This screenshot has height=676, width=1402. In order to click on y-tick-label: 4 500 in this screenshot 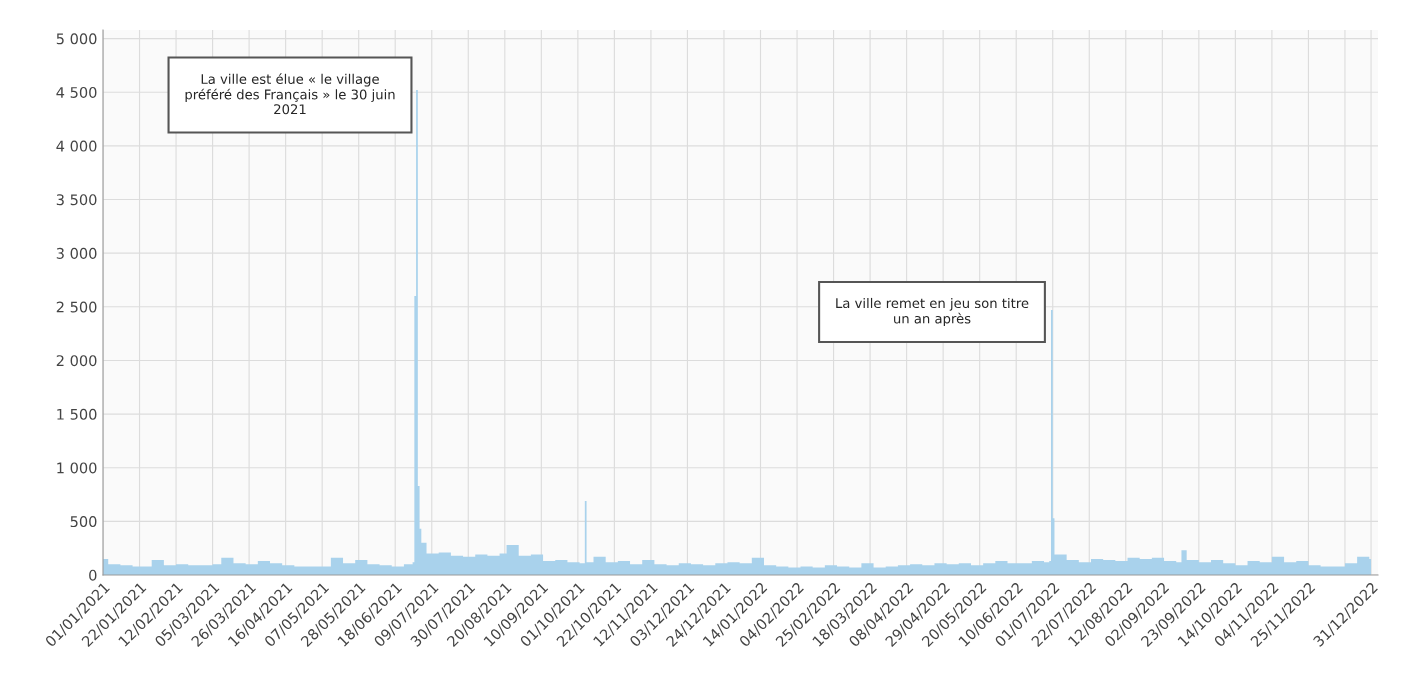, I will do `click(76, 92)`.